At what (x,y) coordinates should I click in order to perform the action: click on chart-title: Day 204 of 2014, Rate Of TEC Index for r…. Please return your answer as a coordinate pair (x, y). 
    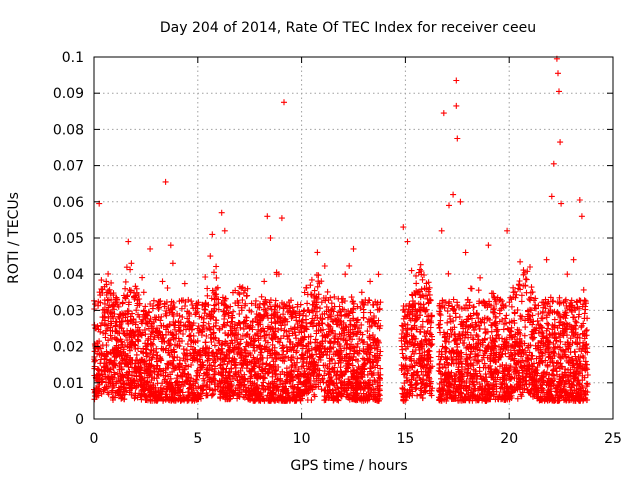
    Looking at the image, I should click on (348, 28).